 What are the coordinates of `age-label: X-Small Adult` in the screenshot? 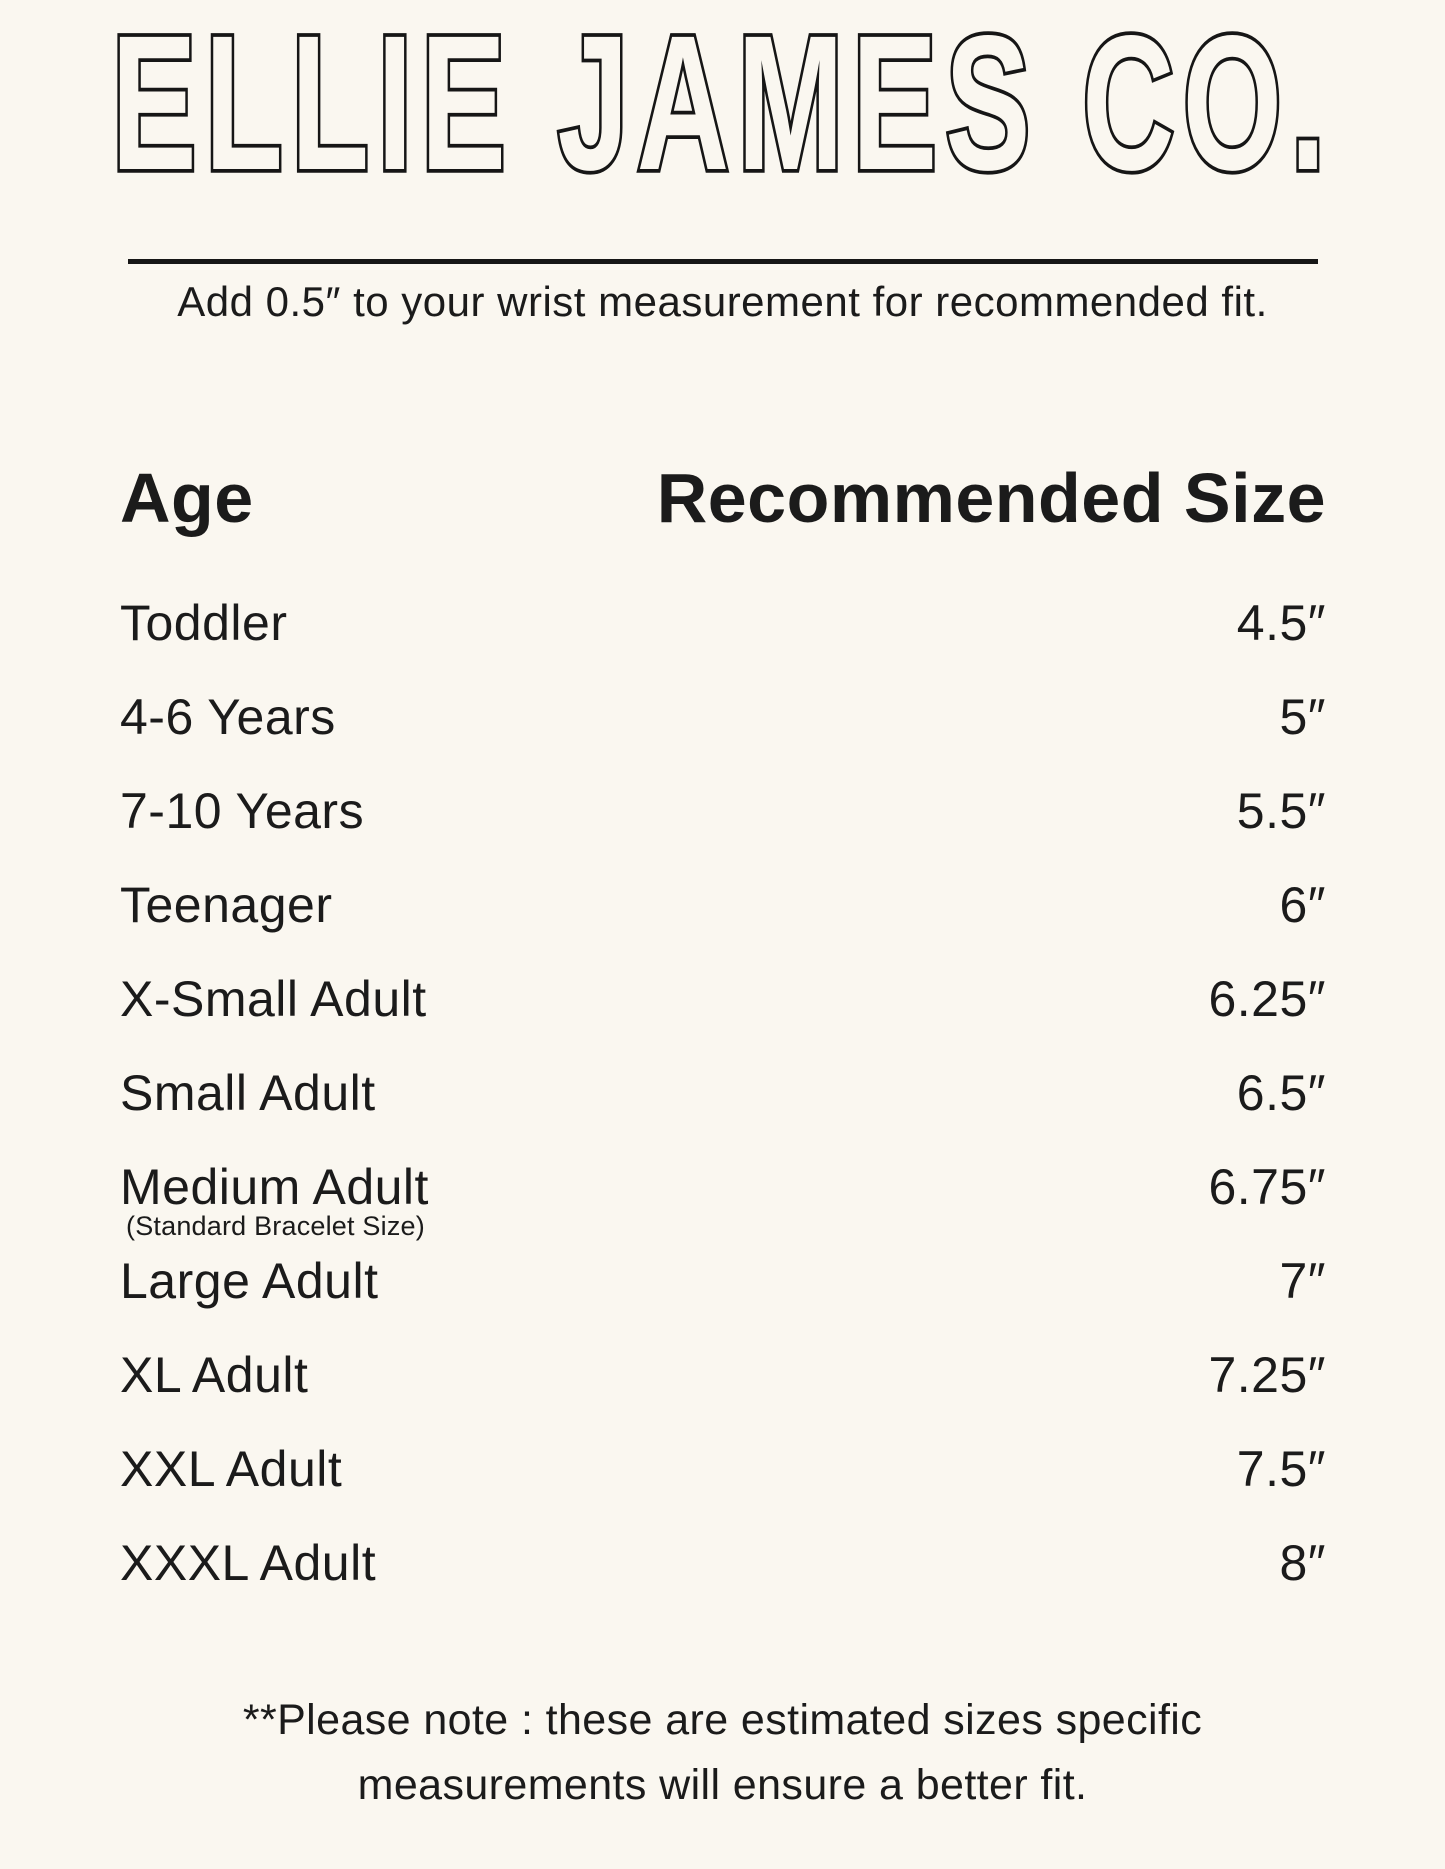 It's located at (273, 999).